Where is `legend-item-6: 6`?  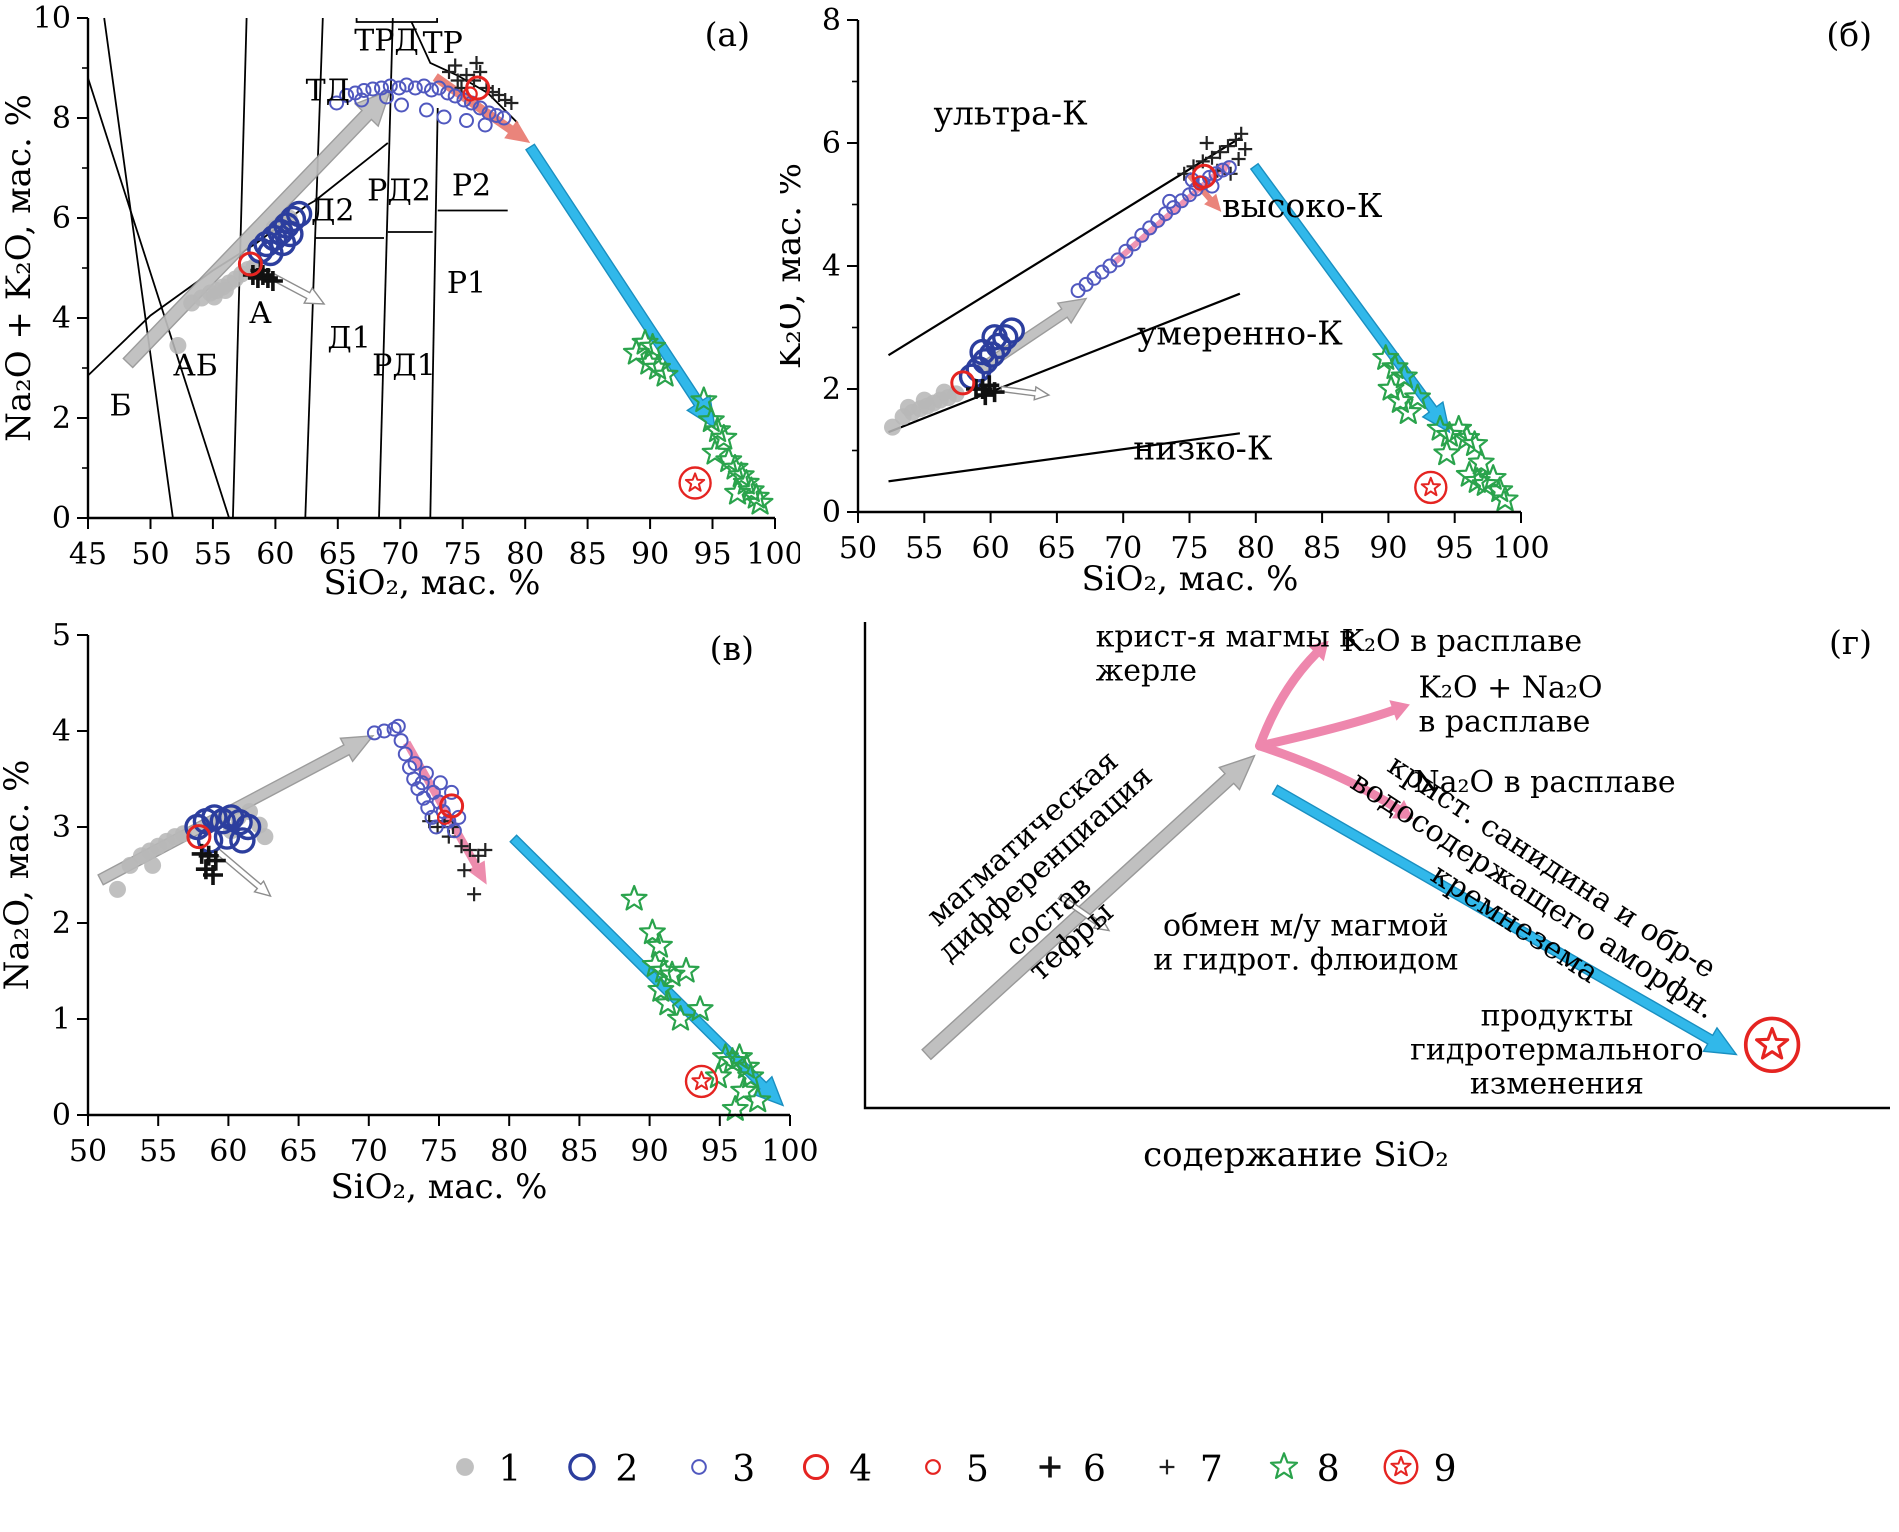 legend-item-6: 6 is located at coordinates (1066, 1469).